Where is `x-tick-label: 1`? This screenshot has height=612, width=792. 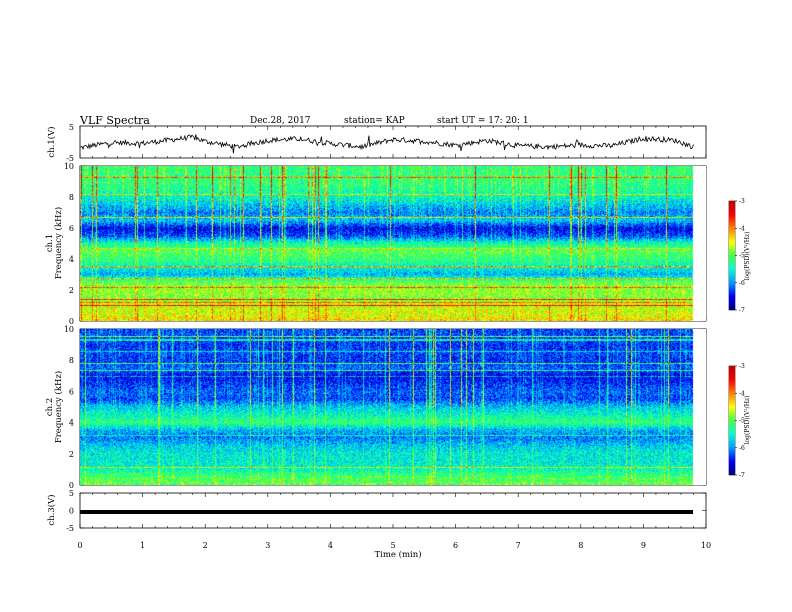 x-tick-label: 1 is located at coordinates (142, 545).